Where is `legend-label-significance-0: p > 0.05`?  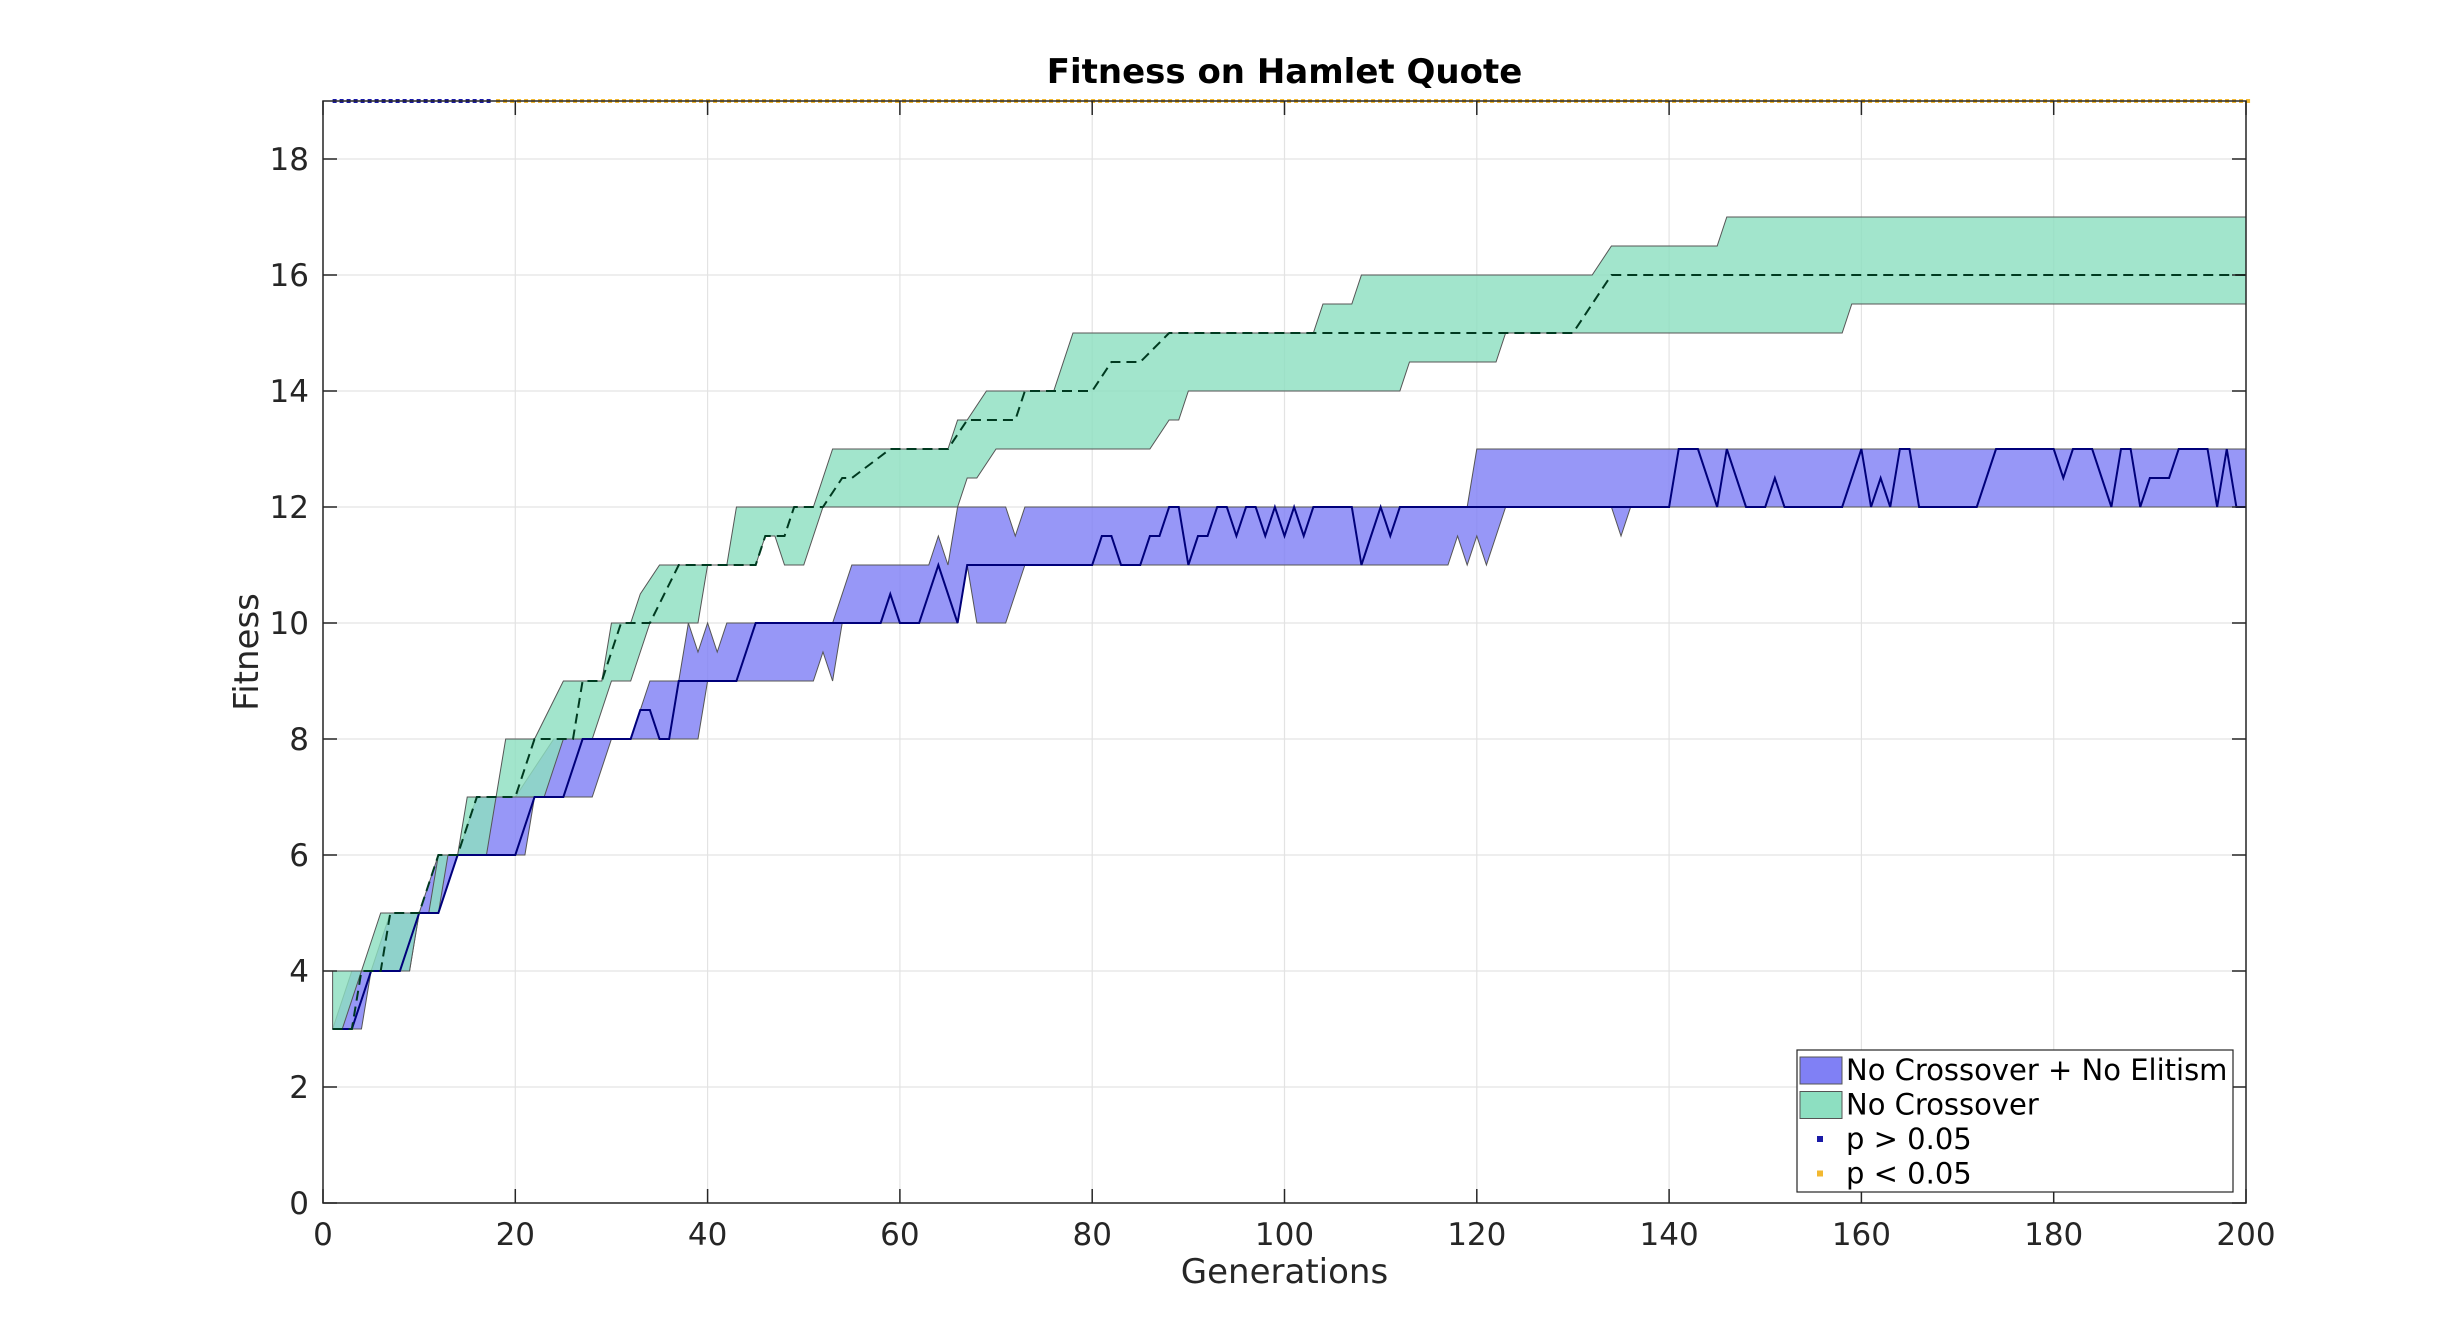
legend-label-significance-0: p > 0.05 is located at coordinates (1909, 1139).